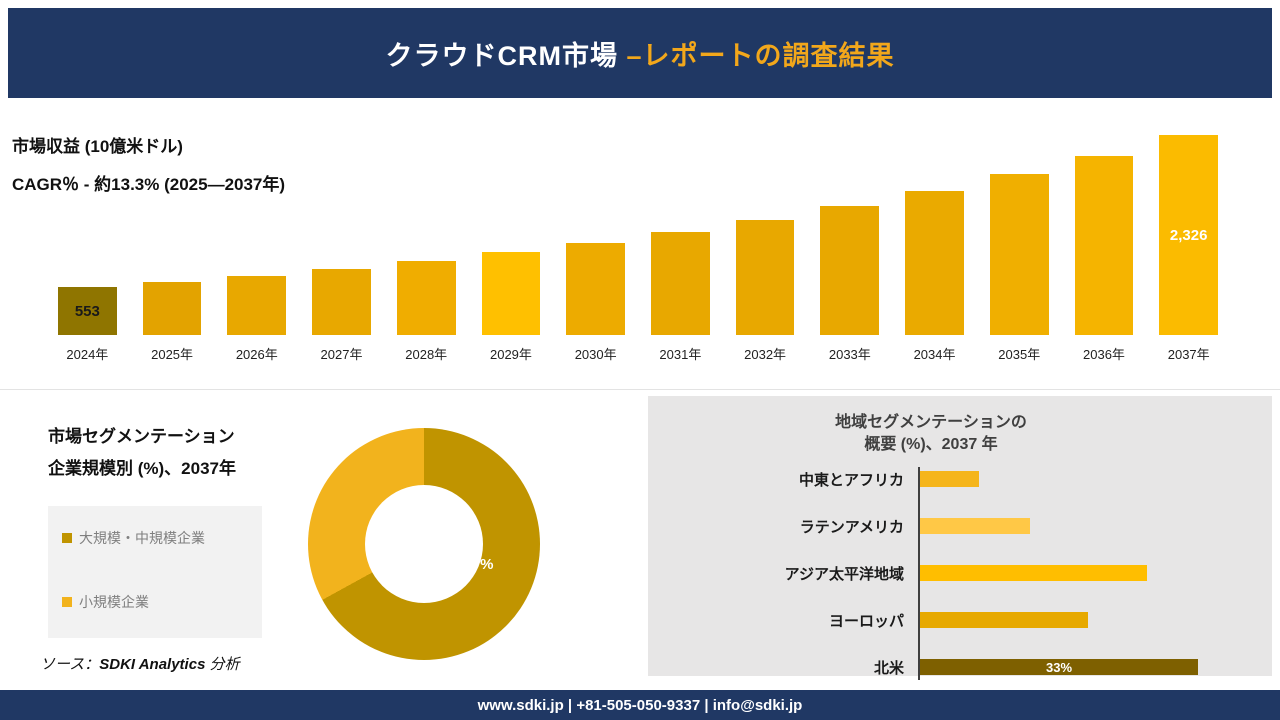 This screenshot has height=720, width=1280. I want to click on region-row-4: 北米 33%, so click(931, 667).